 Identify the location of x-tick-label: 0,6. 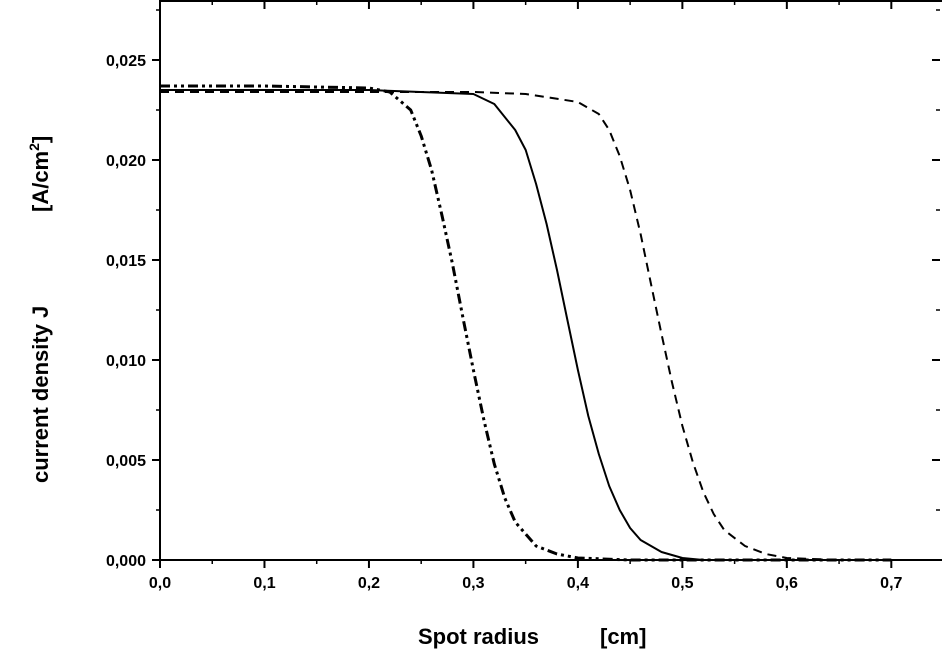
(787, 583).